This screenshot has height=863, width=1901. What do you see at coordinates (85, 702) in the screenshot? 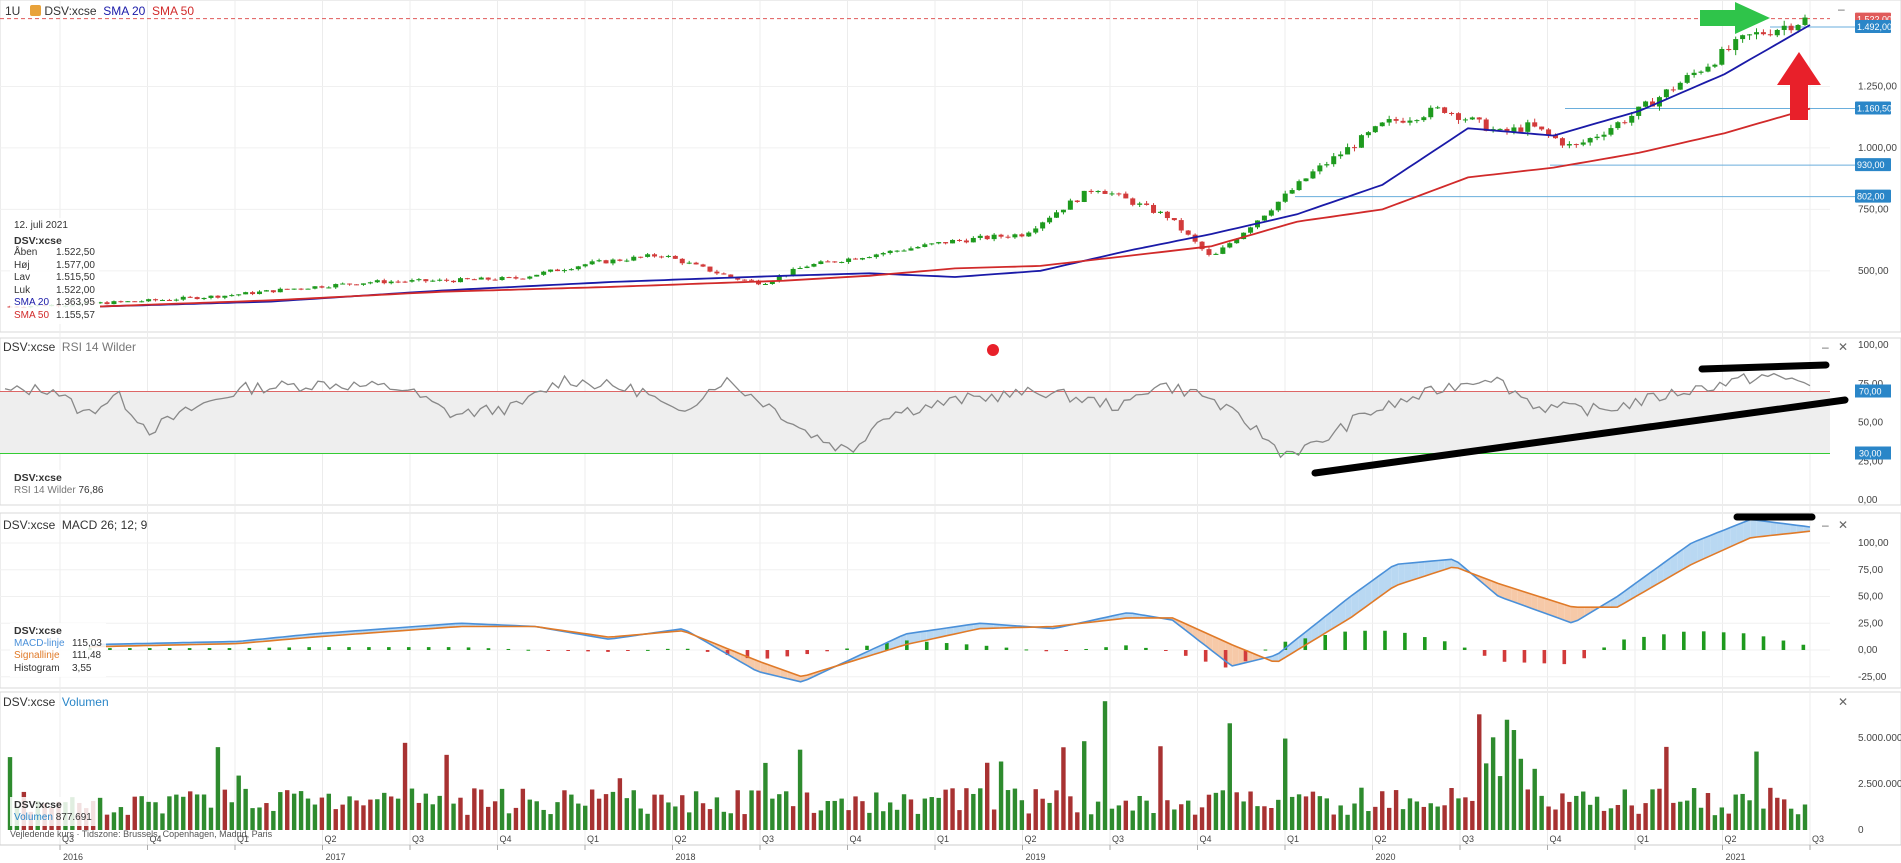
I see `volume-title: Volumen` at bounding box center [85, 702].